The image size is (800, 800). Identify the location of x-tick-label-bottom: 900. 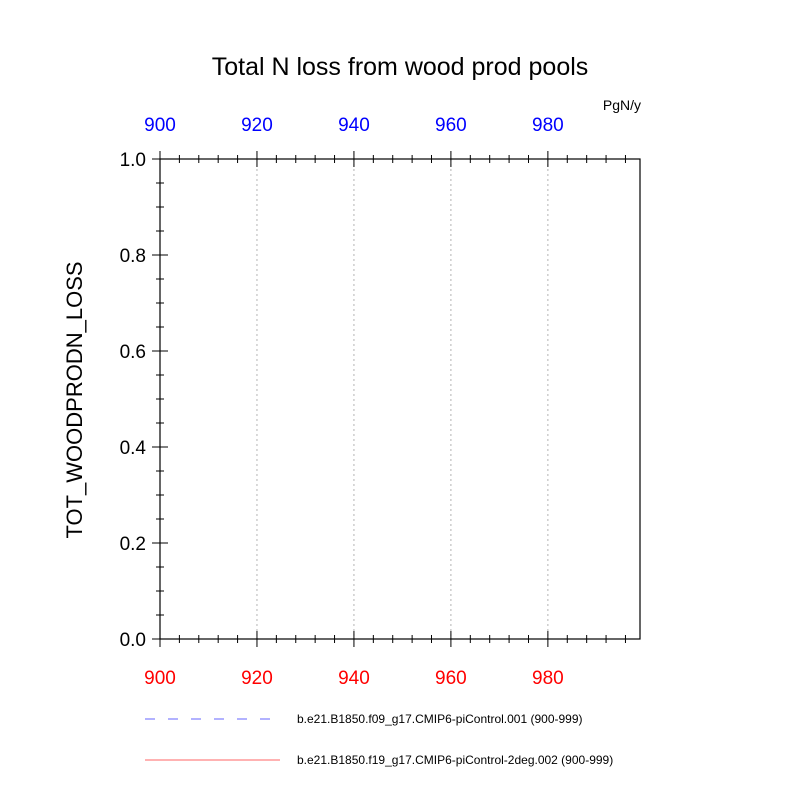
(160, 678).